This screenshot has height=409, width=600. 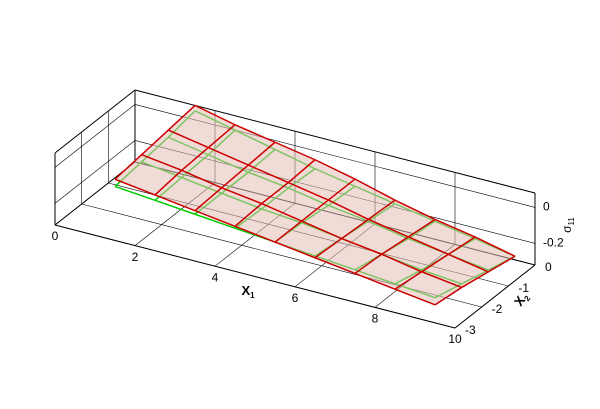 I want to click on y-tick-label: -3, so click(x=470, y=330).